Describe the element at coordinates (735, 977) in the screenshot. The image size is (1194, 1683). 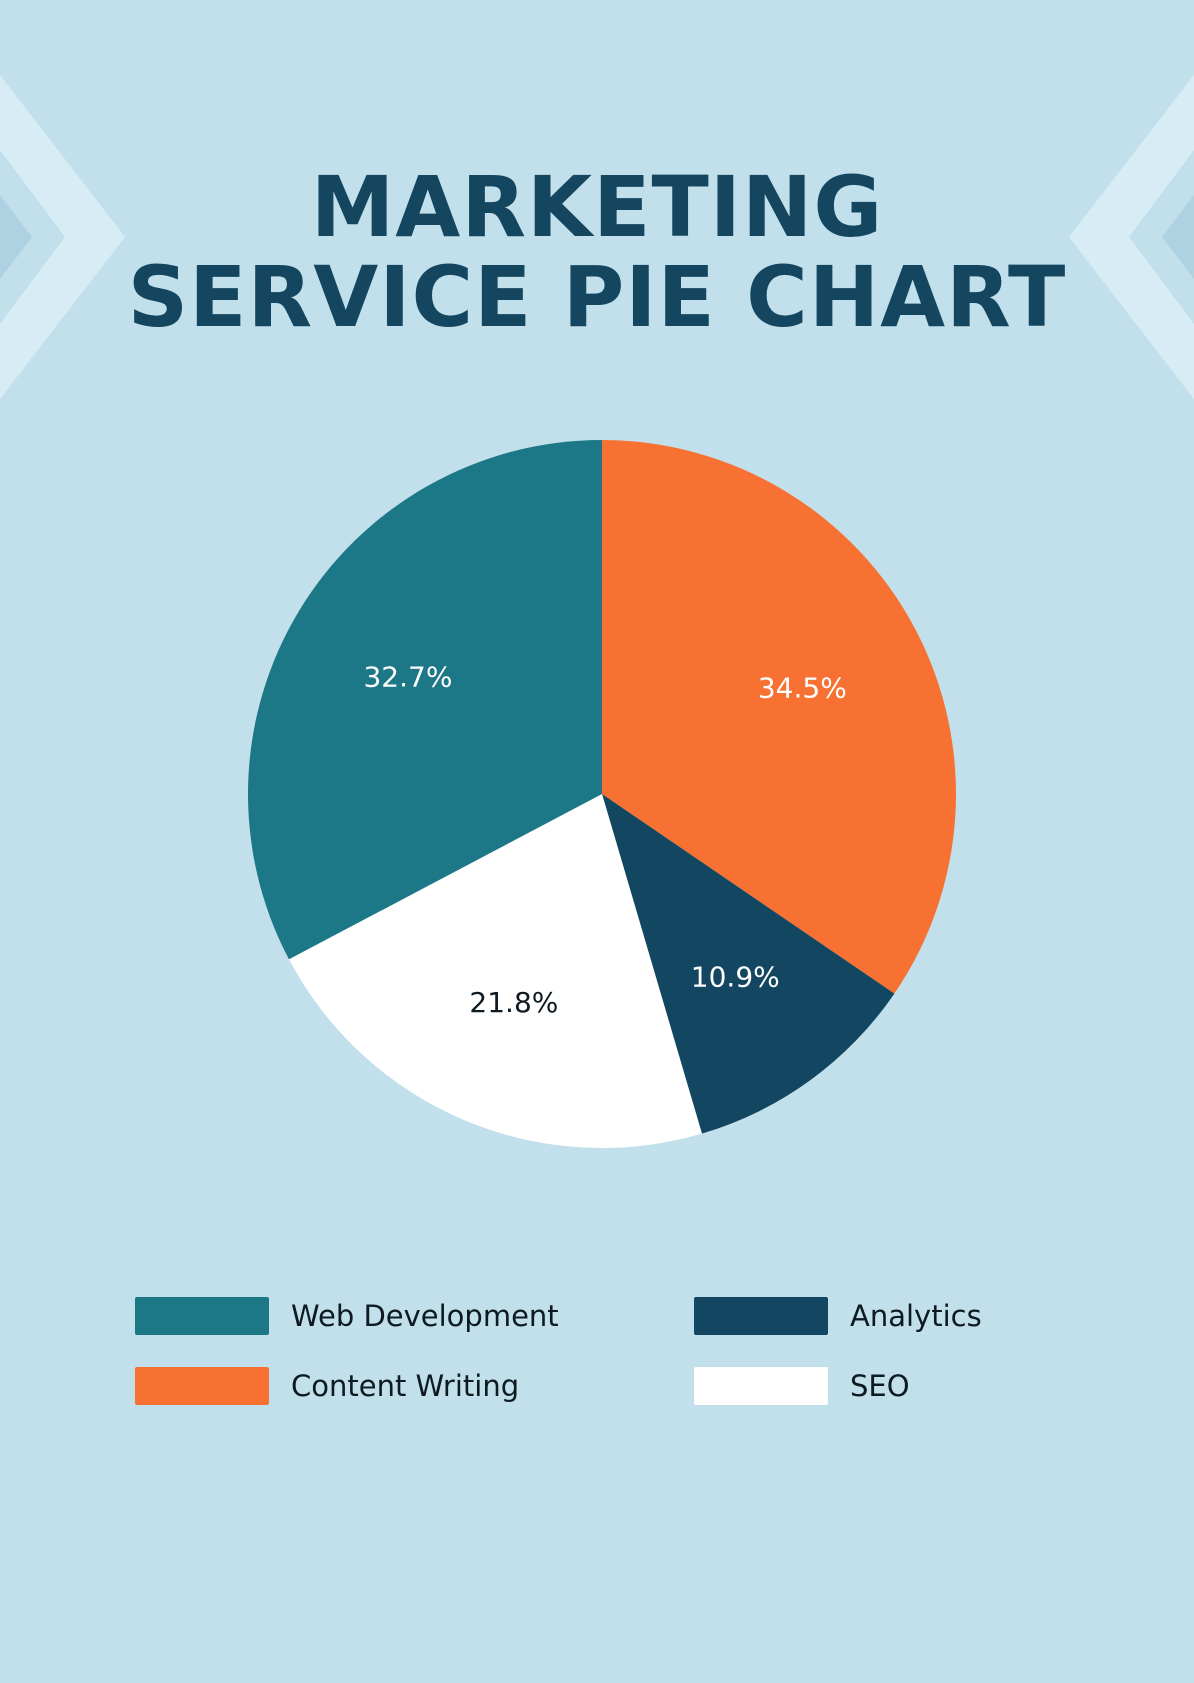
I see `pie-label-analytics: 10.9%` at that location.